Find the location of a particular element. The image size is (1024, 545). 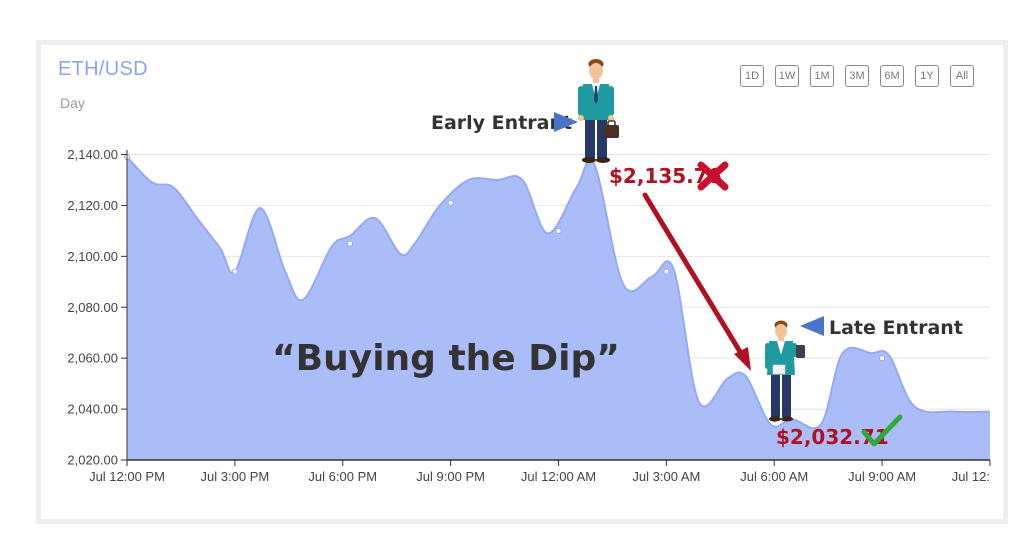

chart-title: ETH/USD is located at coordinates (103, 69).